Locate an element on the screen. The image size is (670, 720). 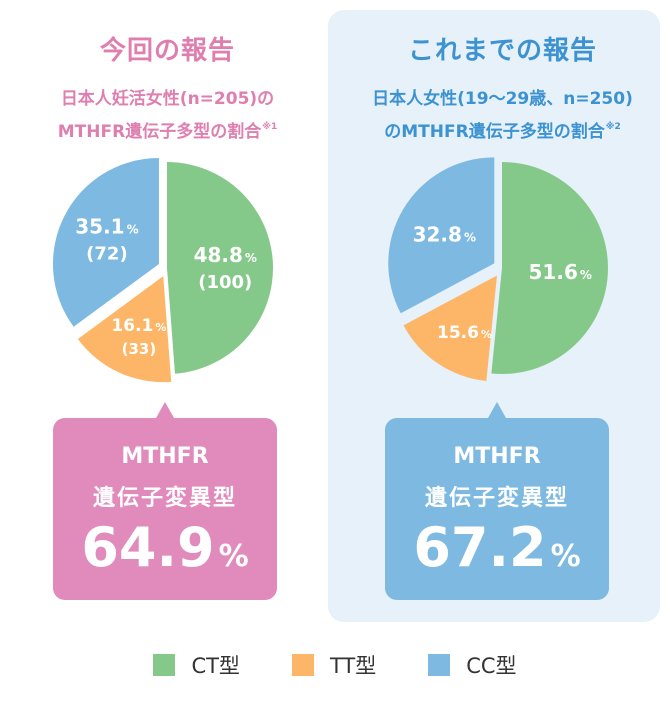
slice-value: 16.1 is located at coordinates (132, 326).